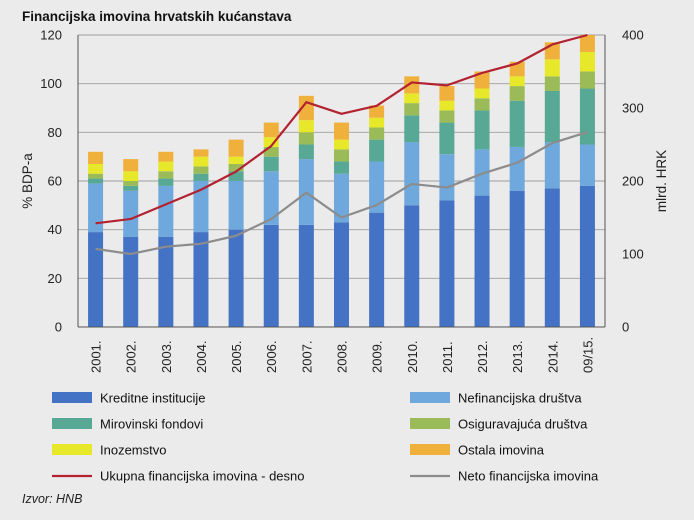 The image size is (694, 520). I want to click on x-tick-label: 2011., so click(447, 357).